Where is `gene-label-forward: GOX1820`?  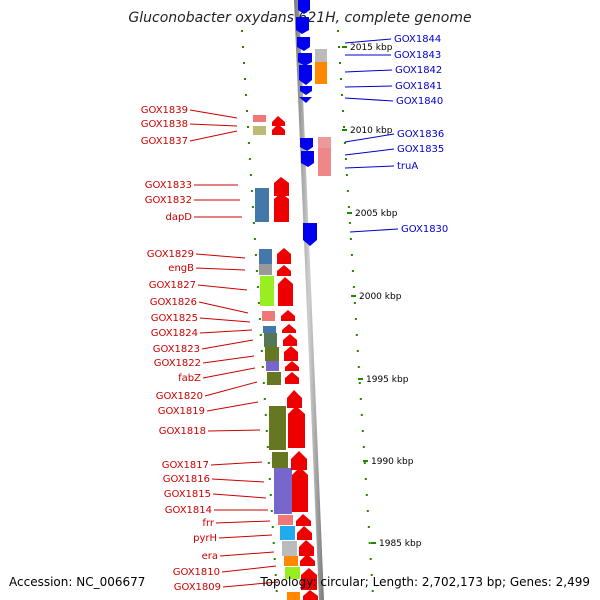
gene-label-forward: GOX1820 is located at coordinates (179, 396).